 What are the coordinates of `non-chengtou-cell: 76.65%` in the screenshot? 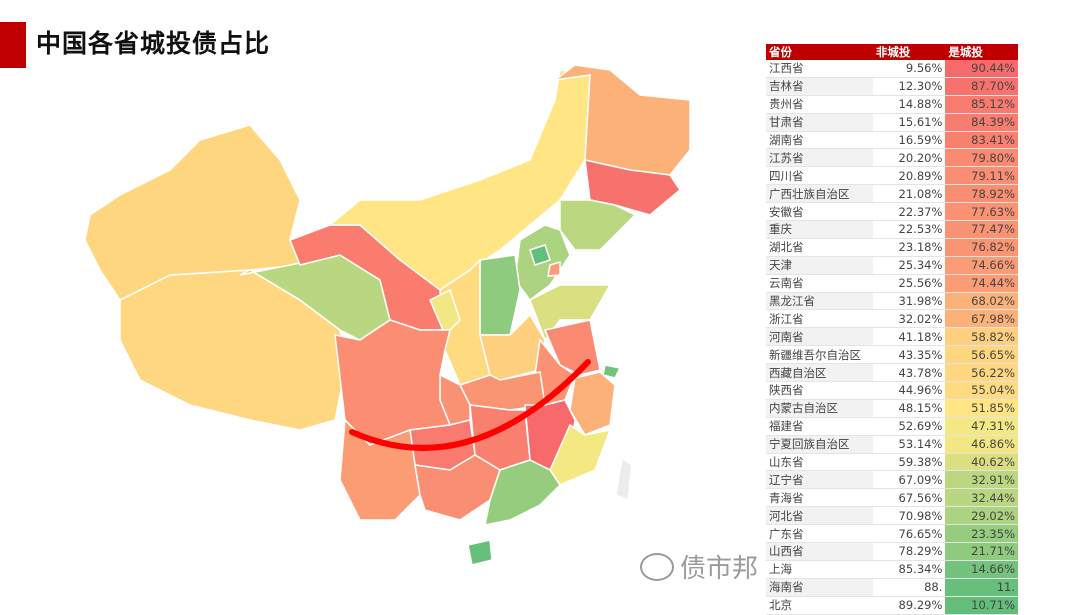 It's located at (909, 534).